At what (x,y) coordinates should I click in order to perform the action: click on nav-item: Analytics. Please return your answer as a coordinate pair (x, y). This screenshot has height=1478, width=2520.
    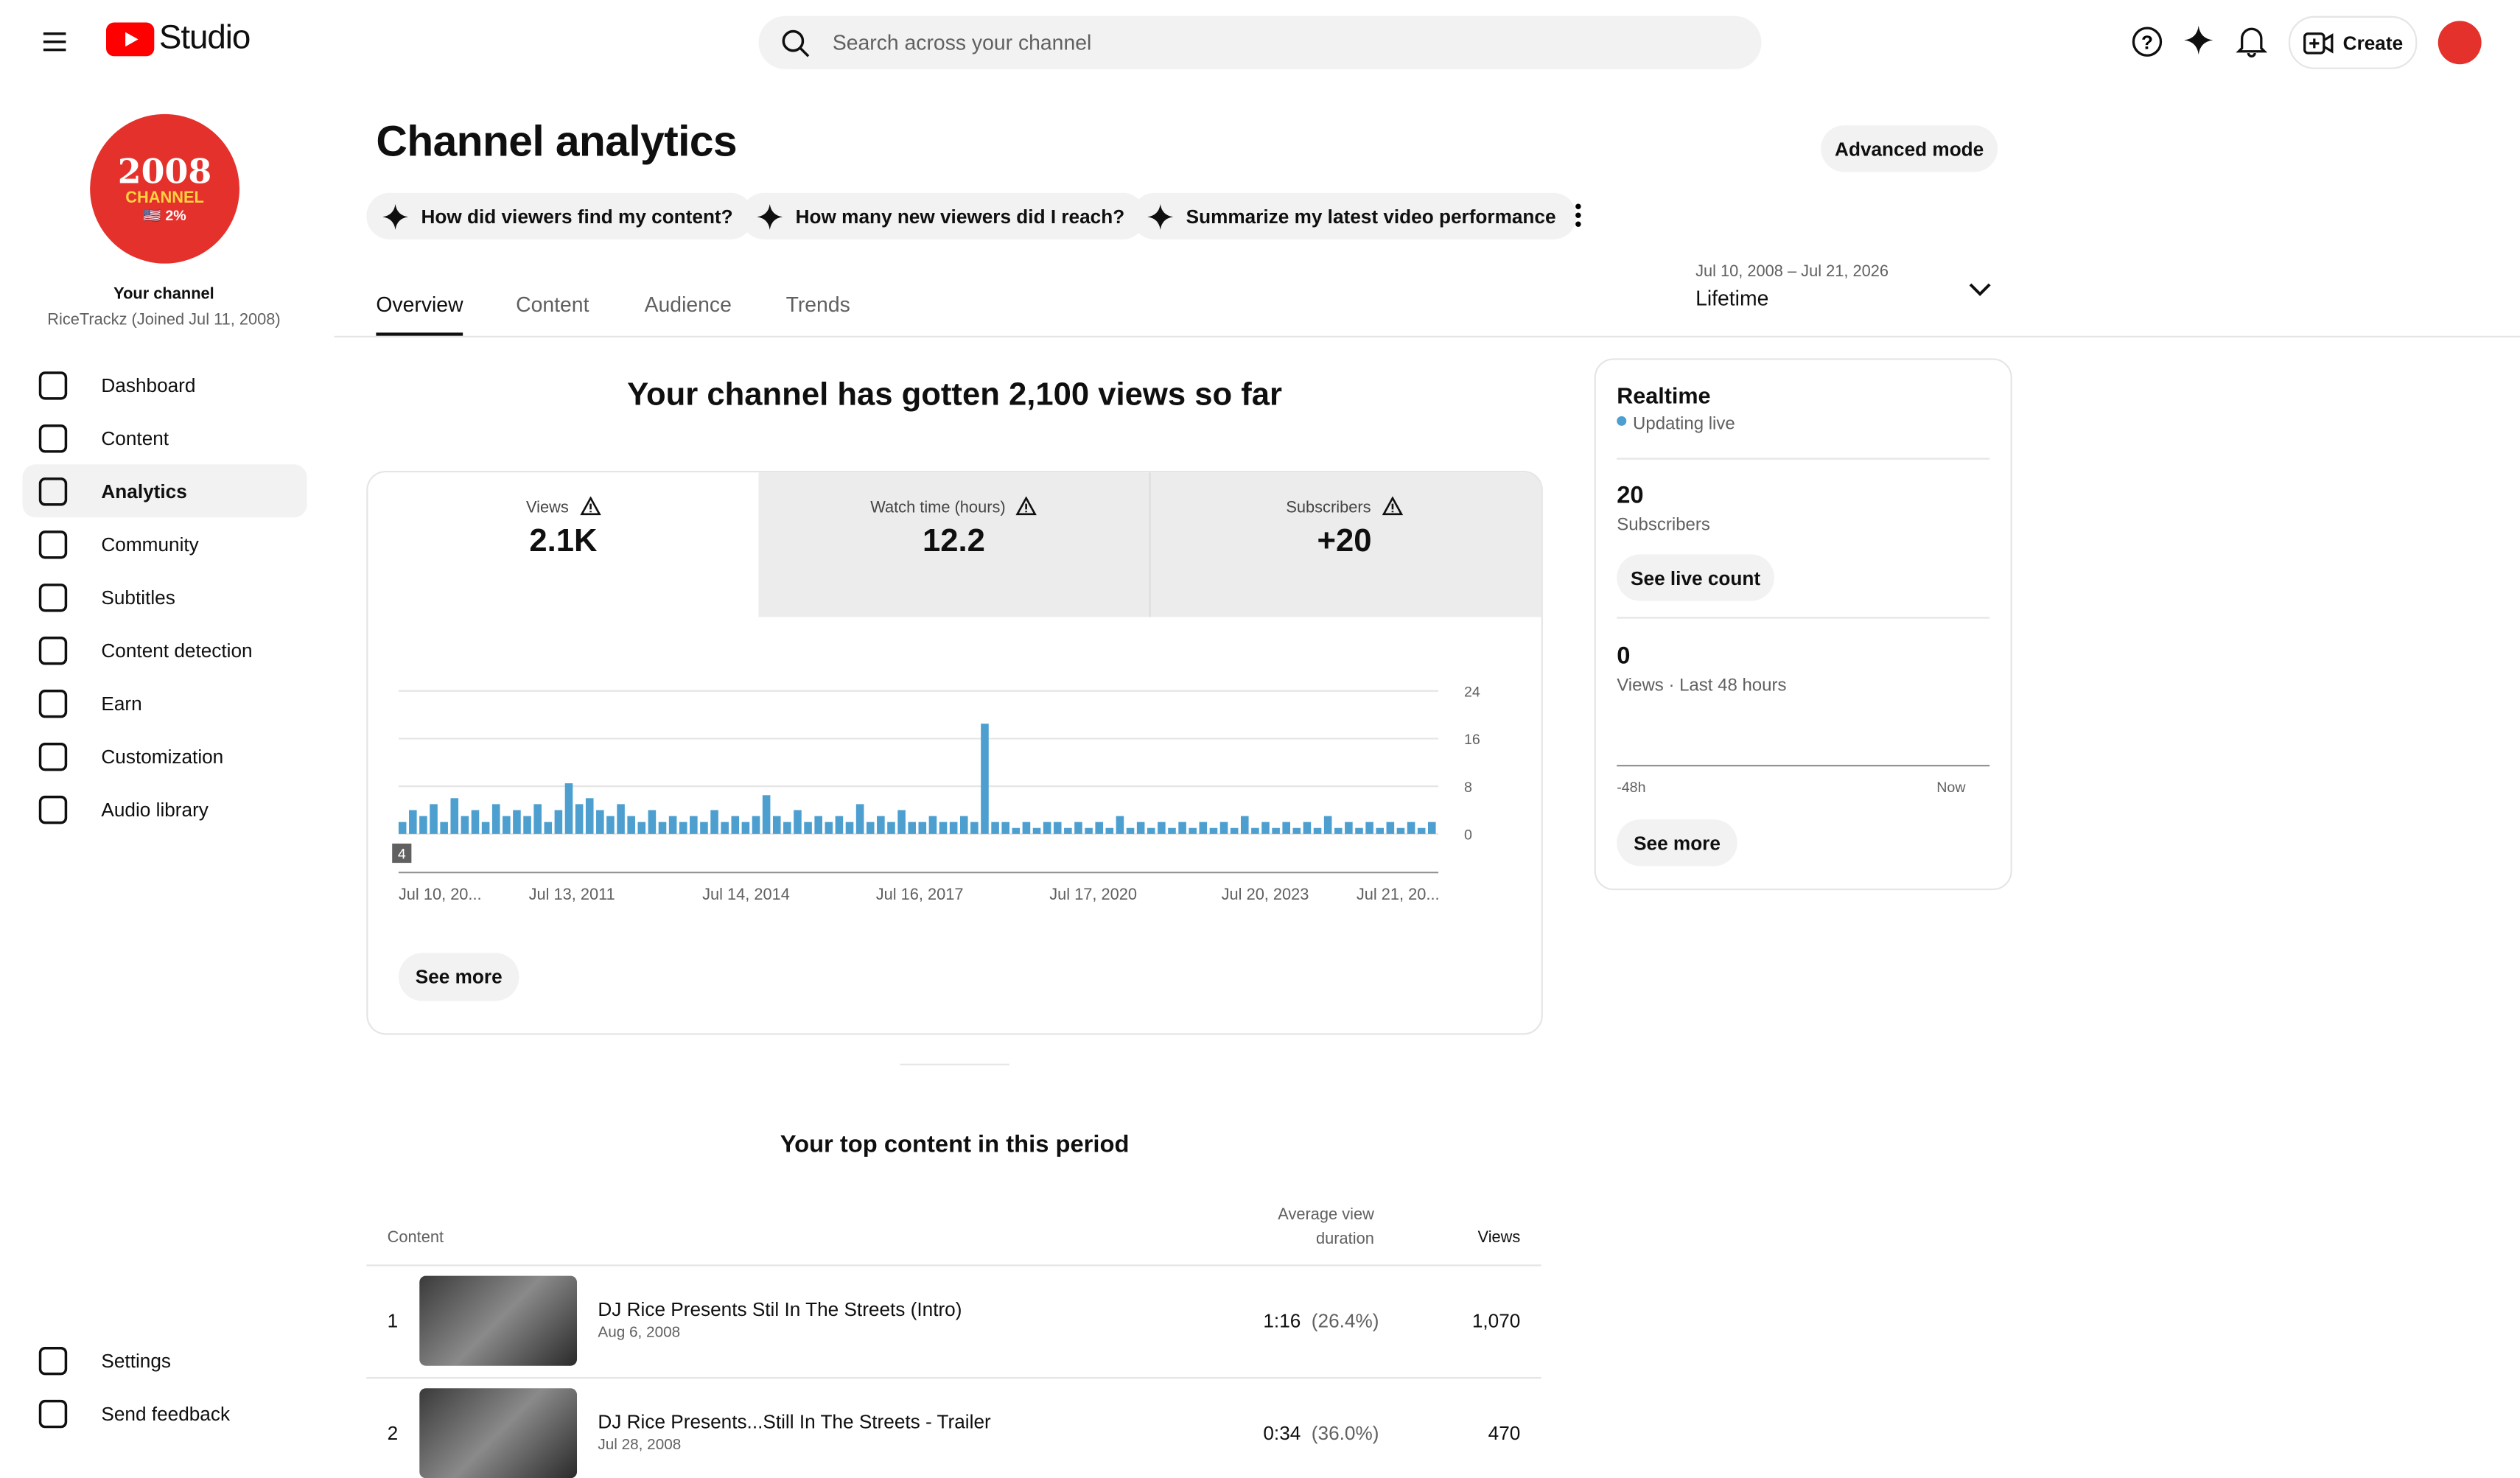
    Looking at the image, I should click on (164, 491).